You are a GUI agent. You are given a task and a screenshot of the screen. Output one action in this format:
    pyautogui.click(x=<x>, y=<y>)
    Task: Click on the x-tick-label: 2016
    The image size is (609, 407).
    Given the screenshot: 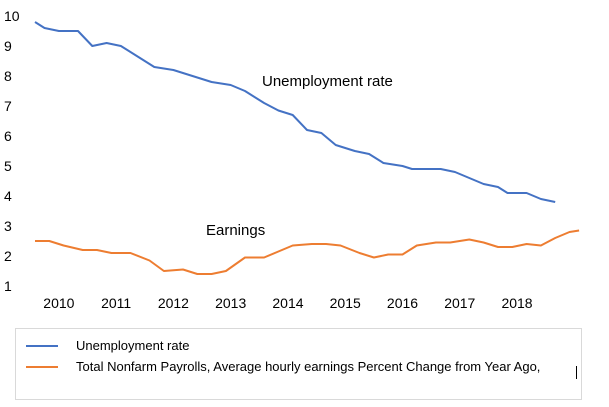 What is the action you would take?
    pyautogui.click(x=402, y=303)
    